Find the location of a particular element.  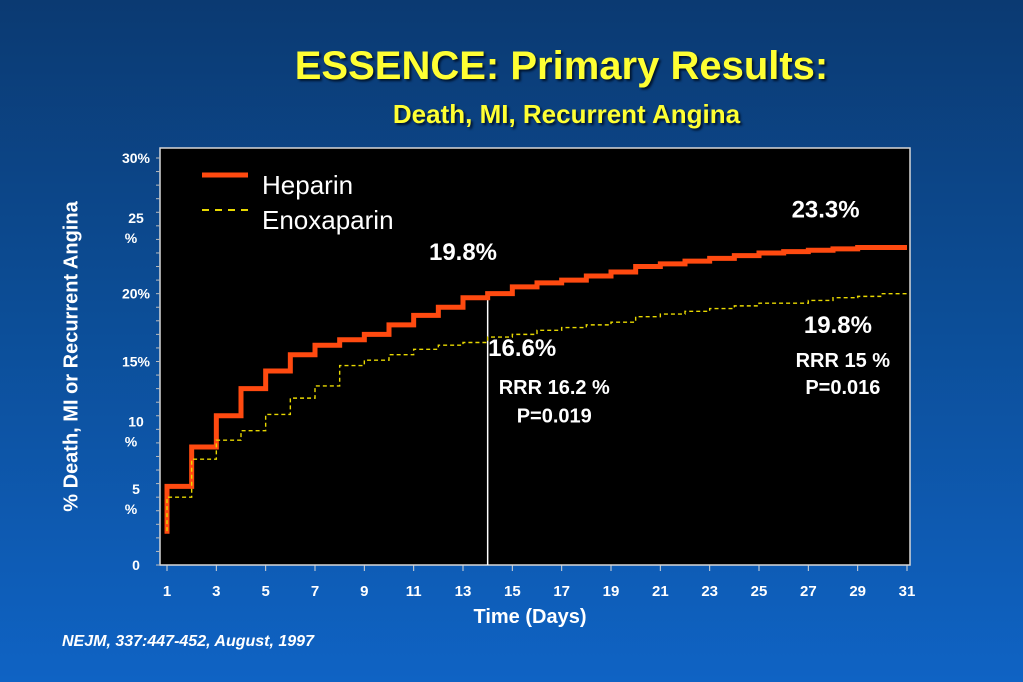

slide-title: ESSENCE: Primary Results: is located at coordinates (561, 66).